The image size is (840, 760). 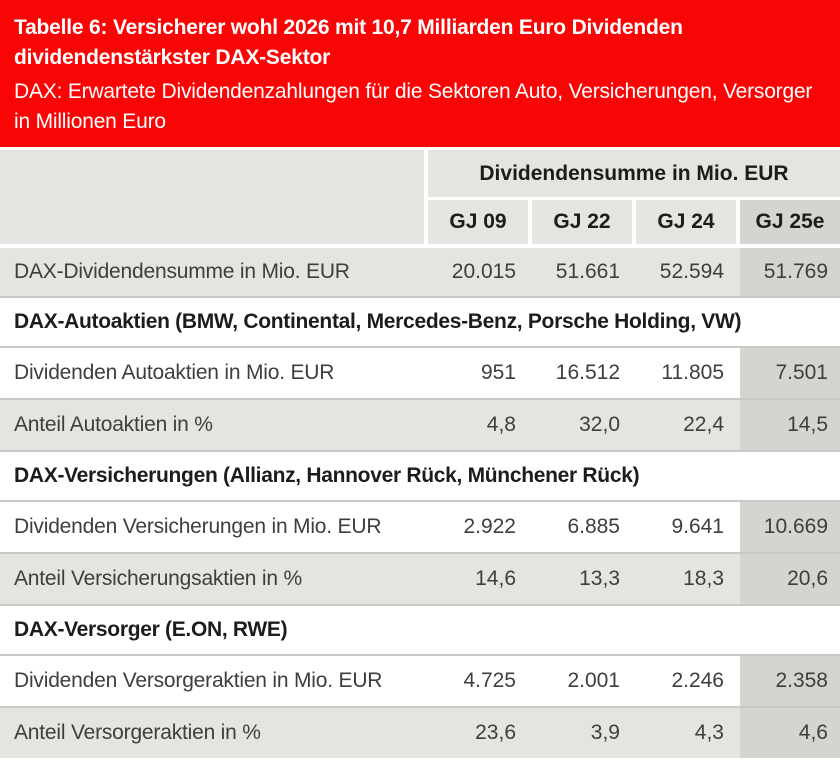 What do you see at coordinates (790, 373) in the screenshot?
I see `cell-gj25e: 7.501` at bounding box center [790, 373].